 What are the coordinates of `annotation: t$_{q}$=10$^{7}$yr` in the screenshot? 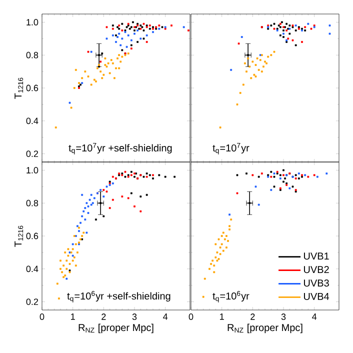 It's located at (231, 148).